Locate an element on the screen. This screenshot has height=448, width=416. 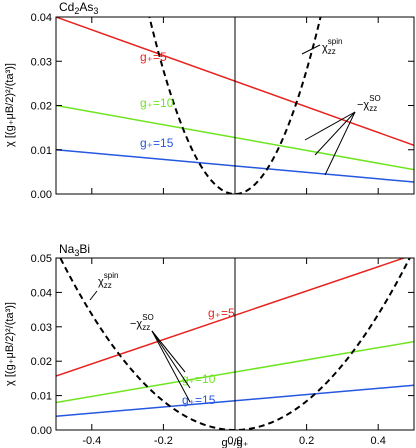
annotation-chi-so-bottom: −χzzSO is located at coordinates (142, 322).